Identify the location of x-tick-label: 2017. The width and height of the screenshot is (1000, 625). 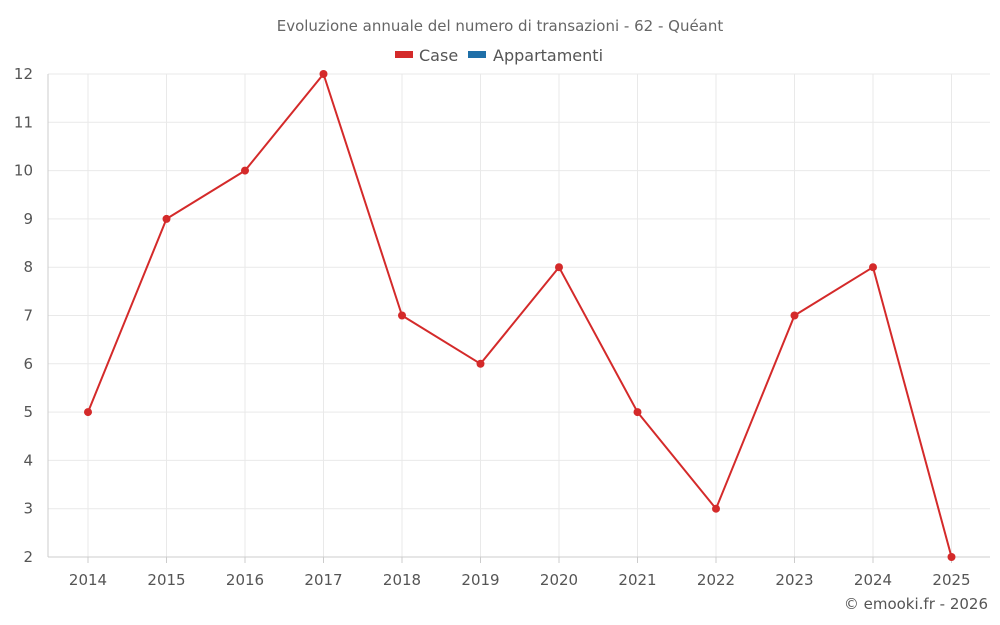
(323, 580).